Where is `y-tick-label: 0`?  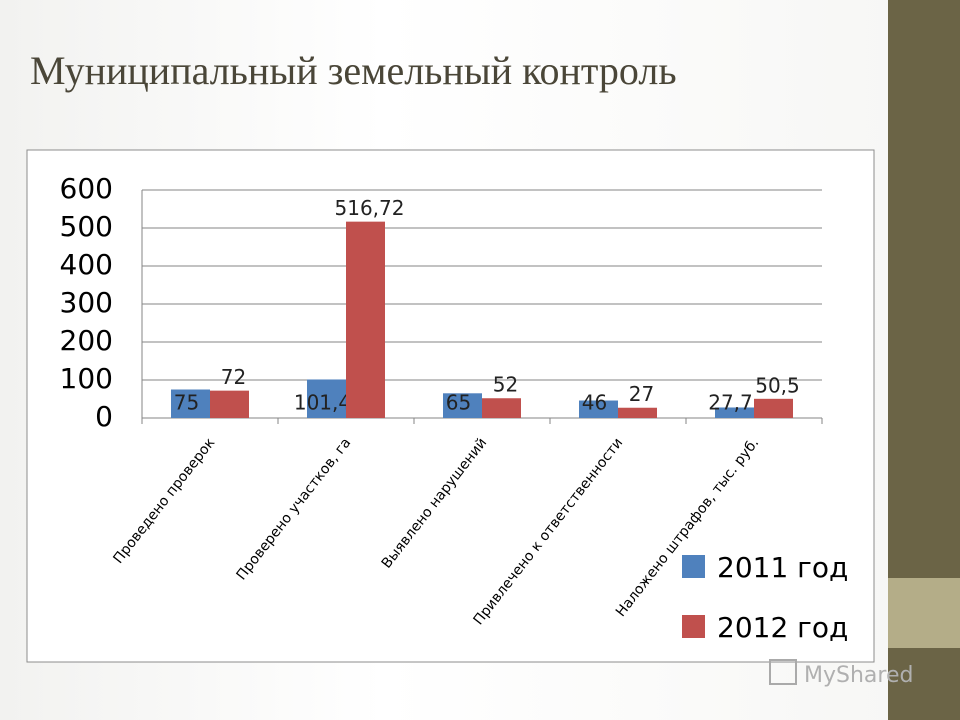 y-tick-label: 0 is located at coordinates (104, 416).